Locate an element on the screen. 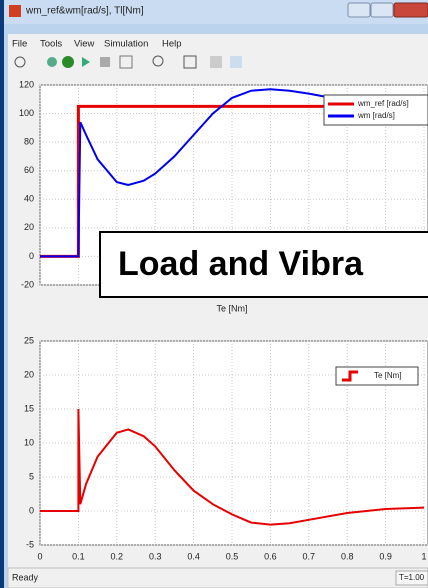 This screenshot has width=428, height=588. x-tick-label: 0.1 is located at coordinates (78, 556).